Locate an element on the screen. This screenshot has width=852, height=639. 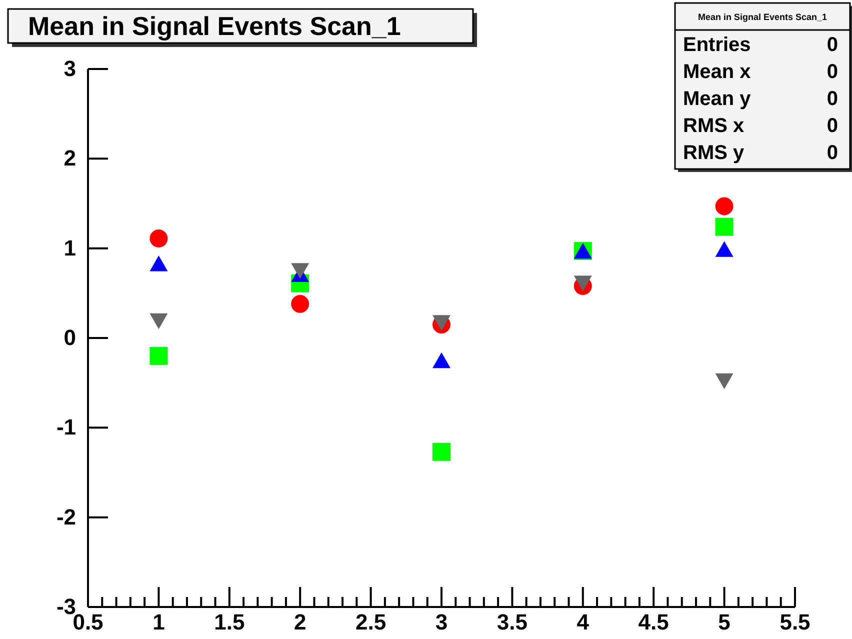
y-tick-label: 3 is located at coordinates (70, 69).